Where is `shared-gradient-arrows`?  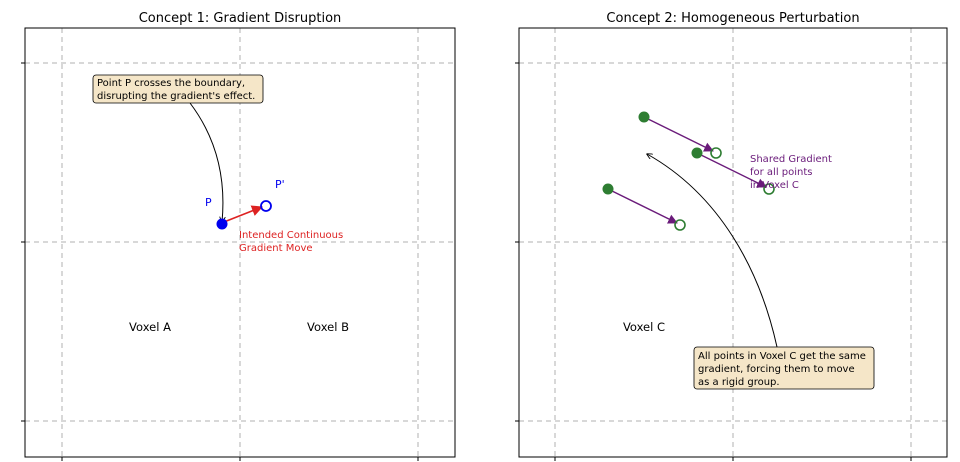 shared-gradient-arrows is located at coordinates (687, 170).